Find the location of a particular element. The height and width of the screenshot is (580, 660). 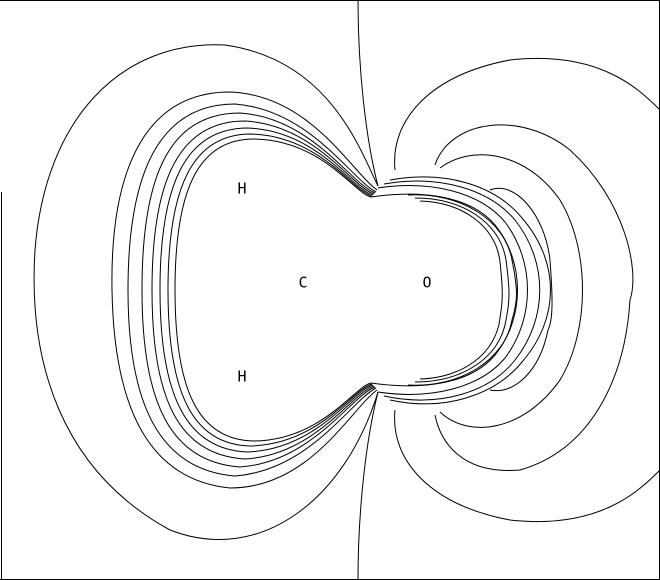

right-contour-c is located at coordinates (511, 291).